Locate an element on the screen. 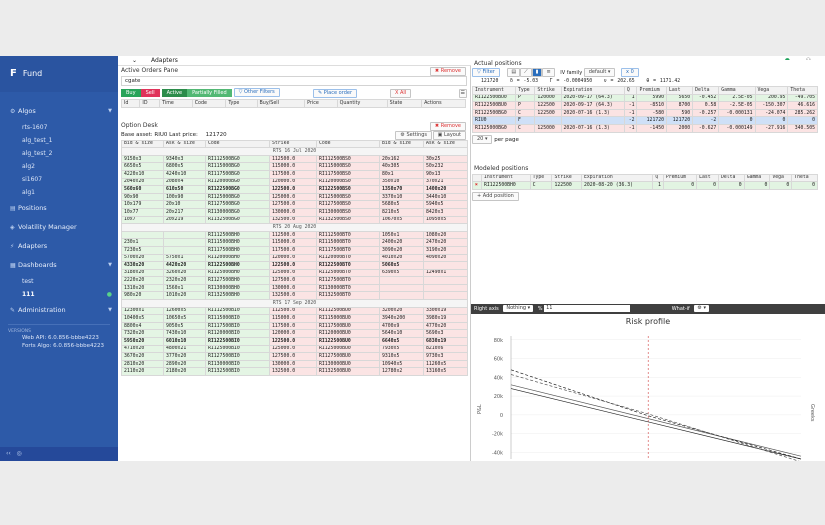 This screenshot has height=525, width=825. desk-cell: RI122500BG0 is located at coordinates (237, 189).